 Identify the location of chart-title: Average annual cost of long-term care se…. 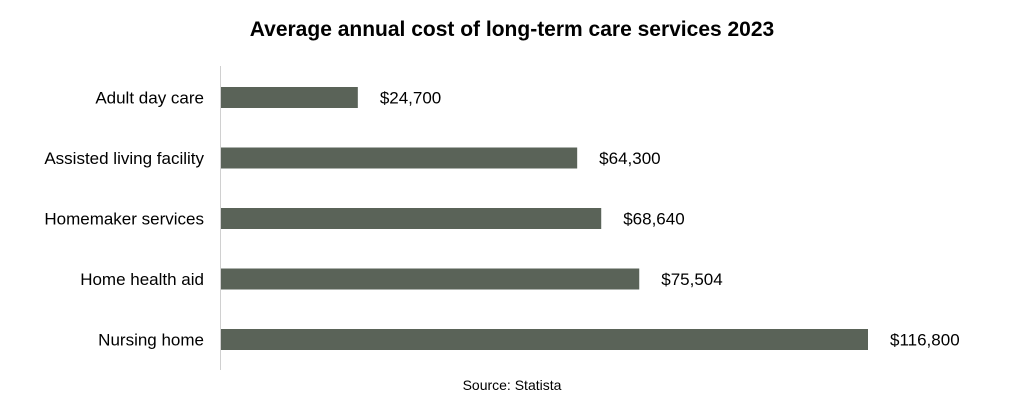
(512, 29).